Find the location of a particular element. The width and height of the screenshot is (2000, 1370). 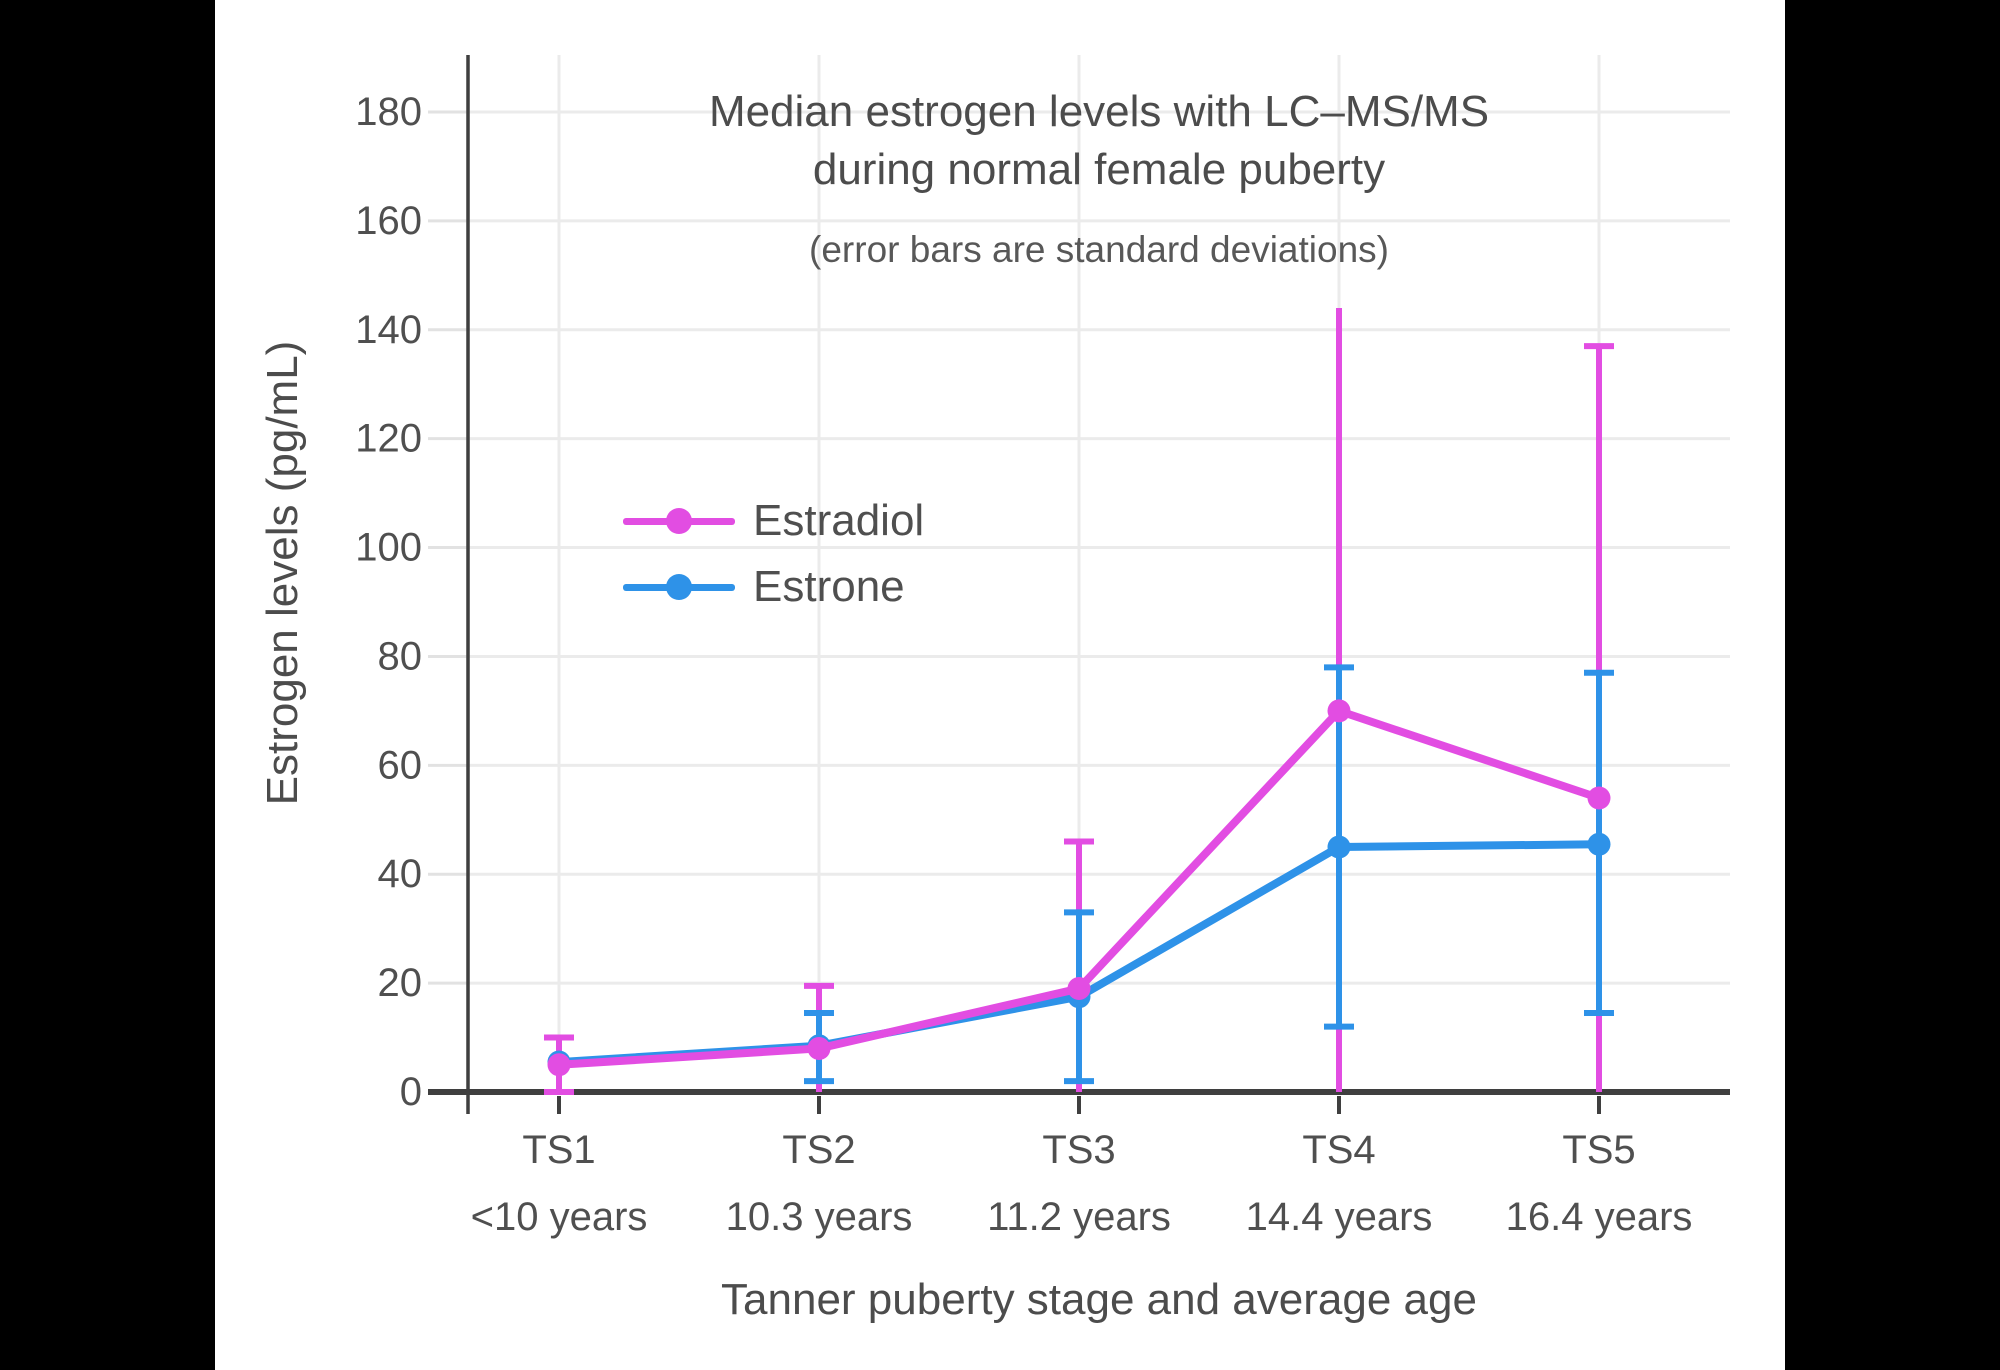

y-tick-label-40: 40 is located at coordinates (400, 874).